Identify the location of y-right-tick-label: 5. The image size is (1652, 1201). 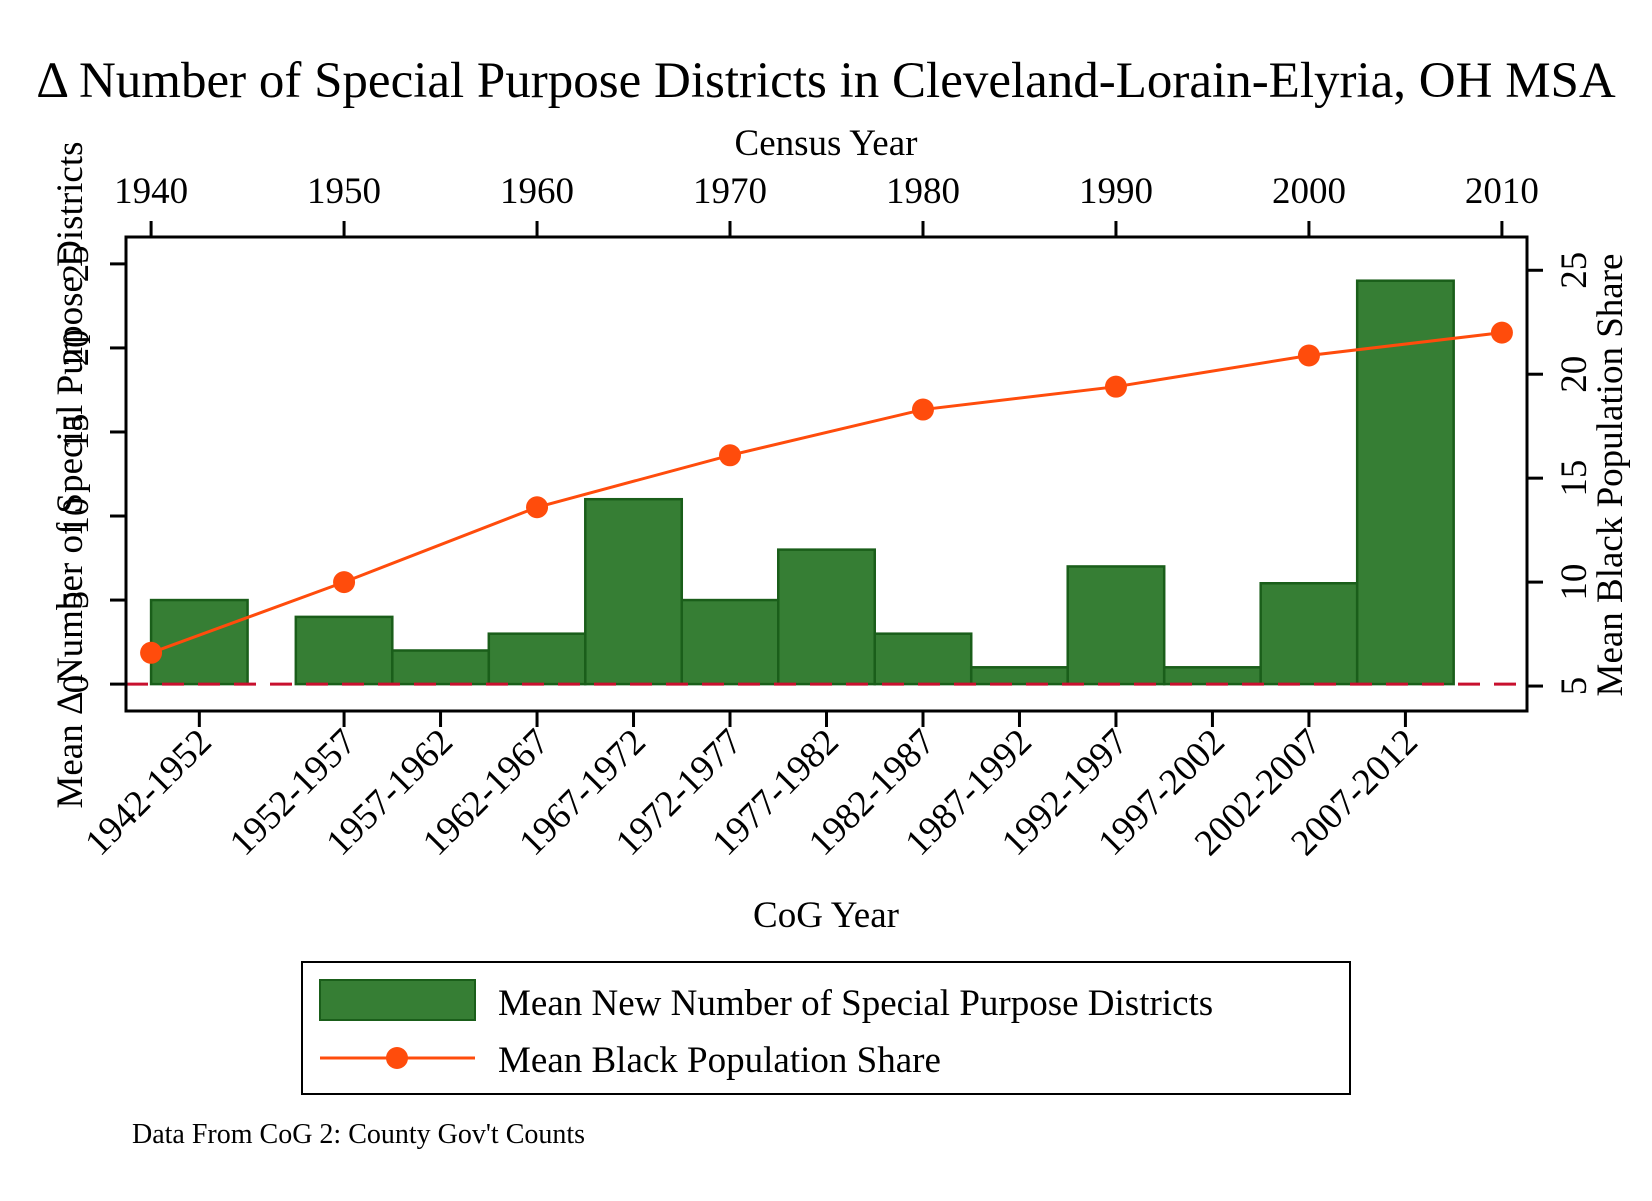
(1574, 686).